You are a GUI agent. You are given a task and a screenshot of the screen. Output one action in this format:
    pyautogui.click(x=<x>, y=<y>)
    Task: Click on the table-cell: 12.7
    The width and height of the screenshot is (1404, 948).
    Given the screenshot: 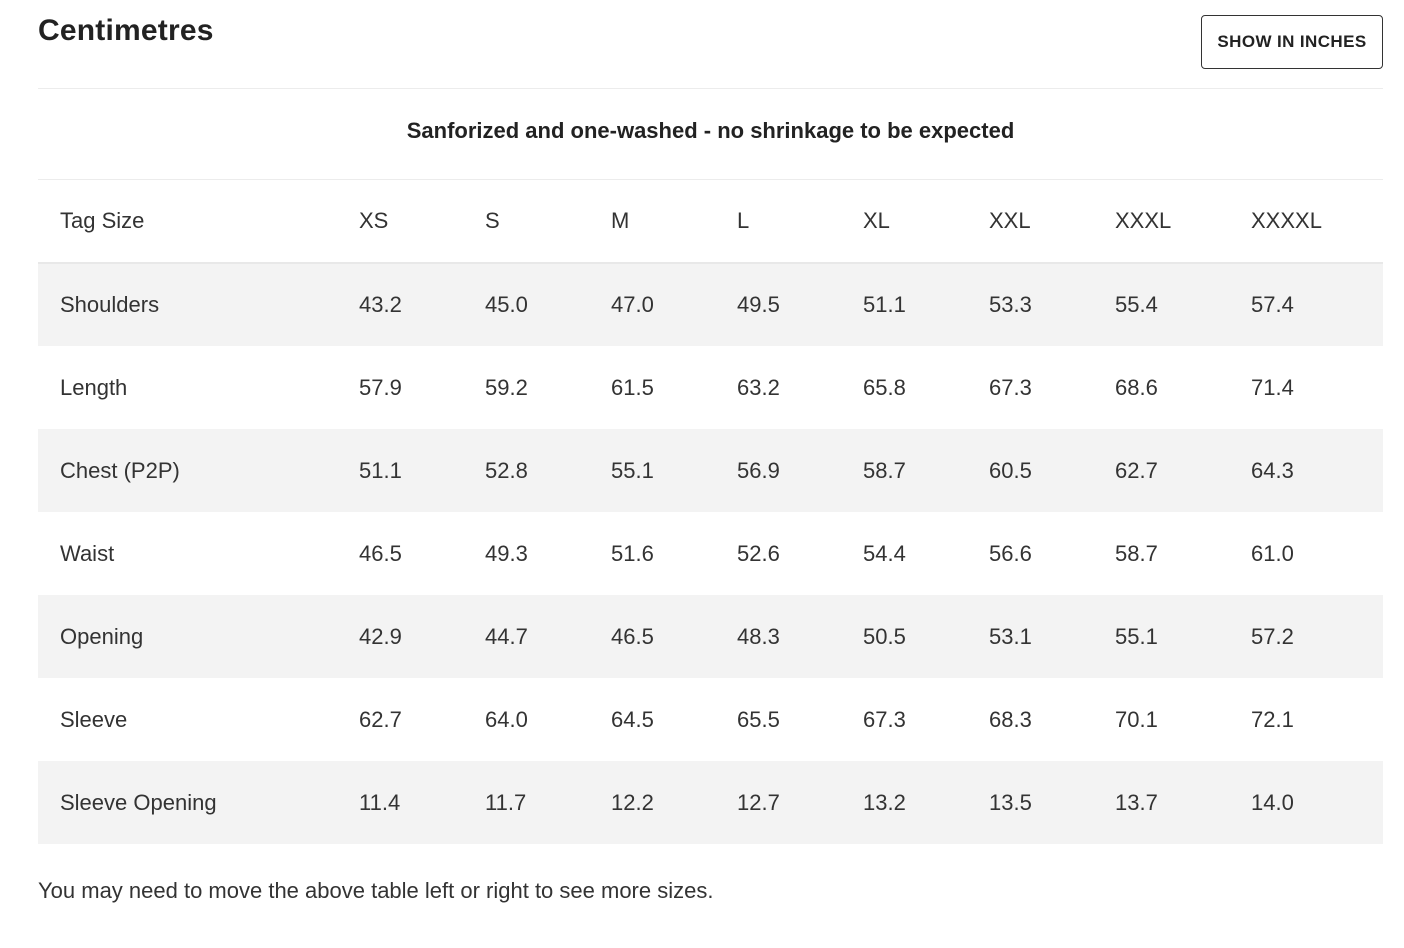 What is the action you would take?
    pyautogui.click(x=758, y=802)
    